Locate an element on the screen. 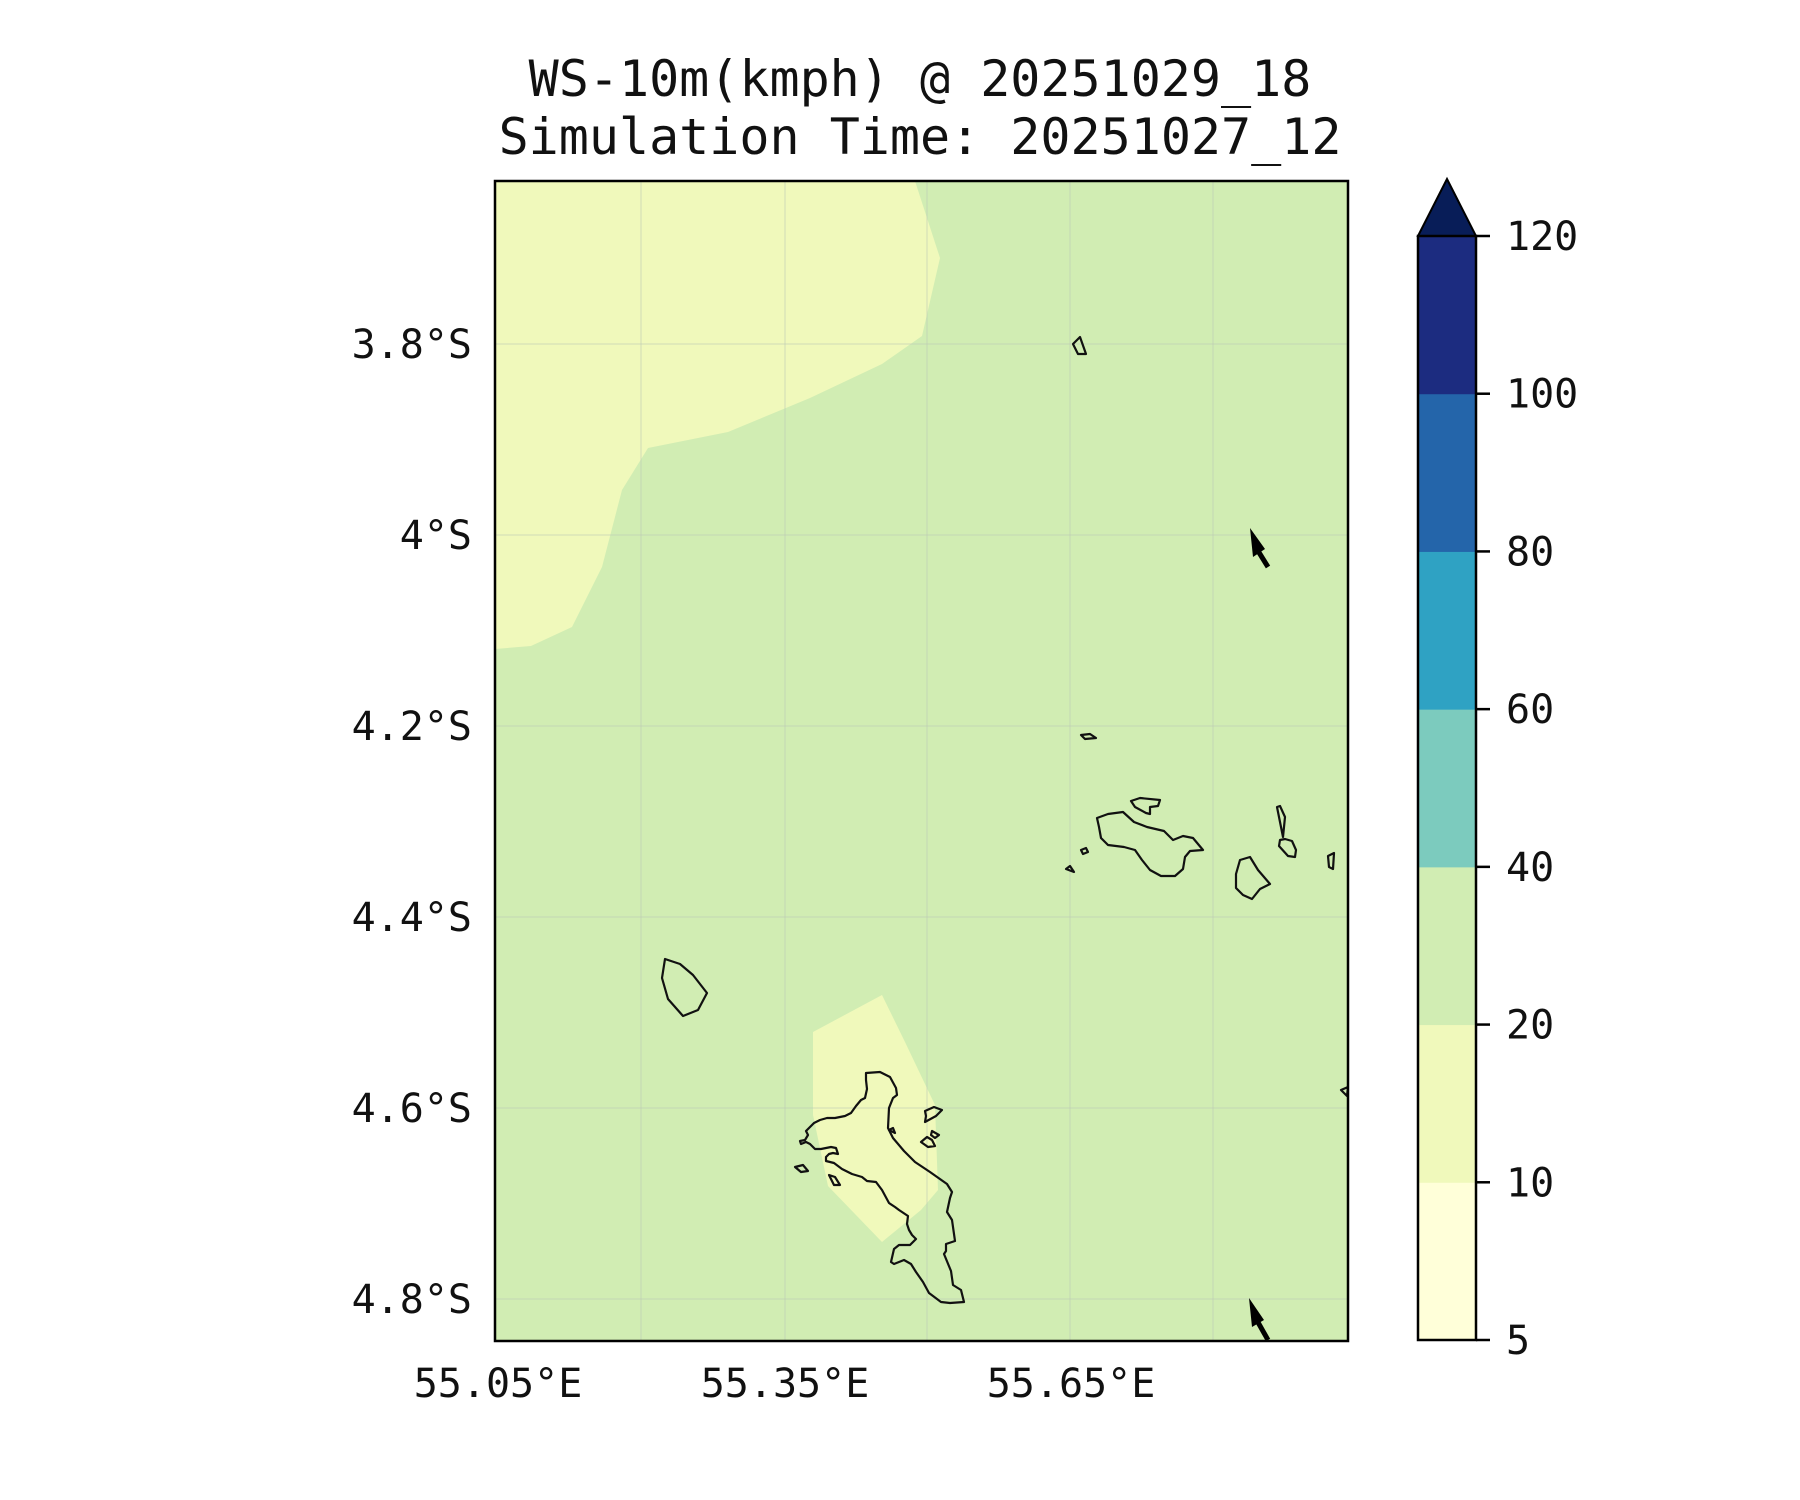 The width and height of the screenshot is (1800, 1500). islet-small-b is located at coordinates (1084, 851).